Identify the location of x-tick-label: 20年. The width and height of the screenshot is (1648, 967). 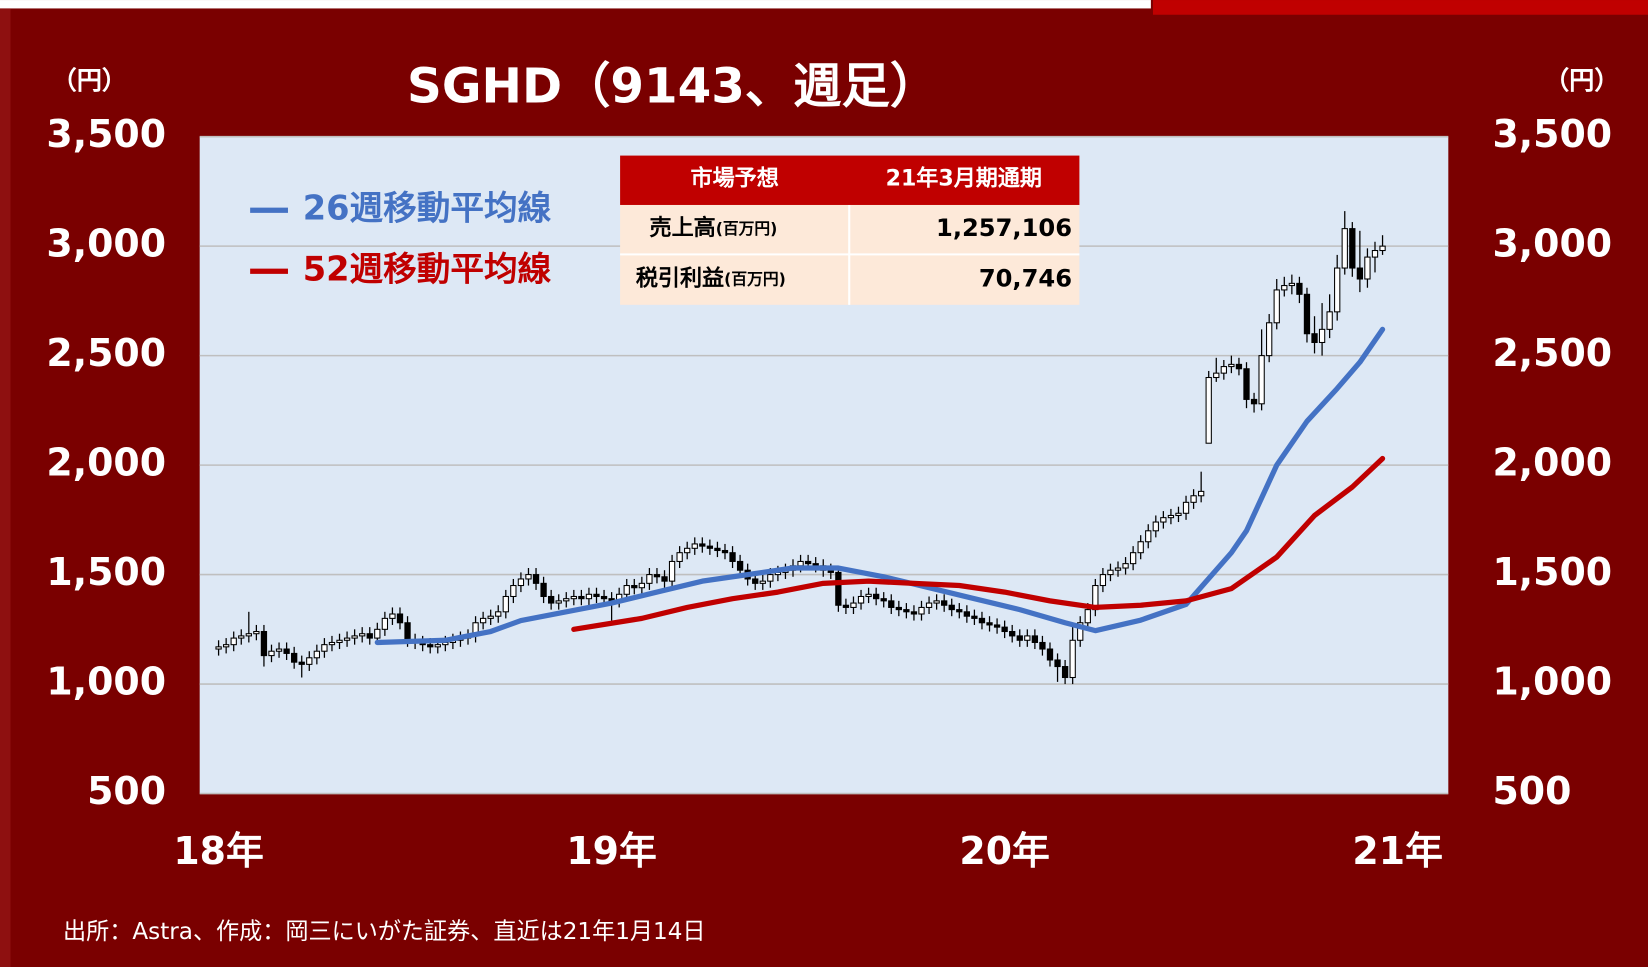
(1004, 851).